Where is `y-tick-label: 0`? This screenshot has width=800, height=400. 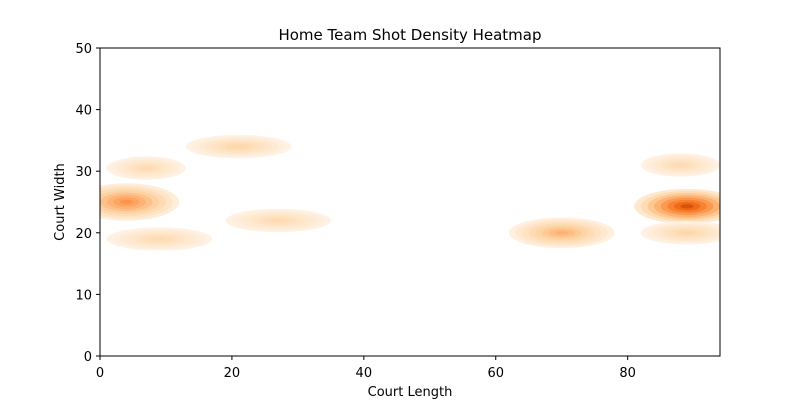
y-tick-label: 0 is located at coordinates (88, 357).